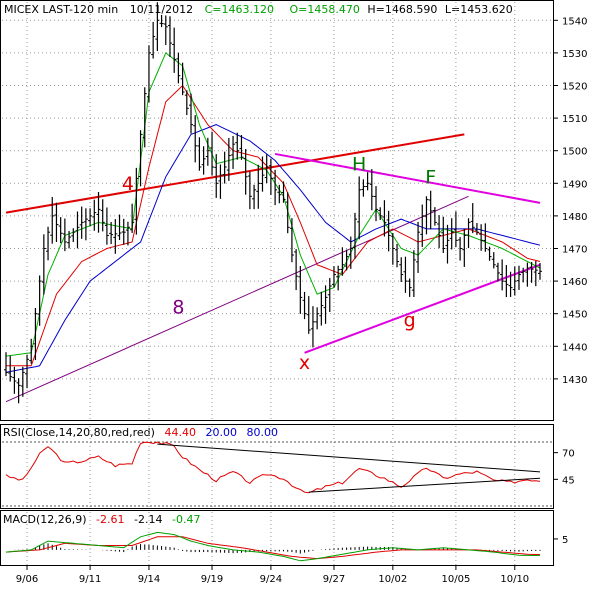 This screenshot has width=594, height=590. What do you see at coordinates (79, 432) in the screenshot?
I see `rsi-label-name: RSI(Close,14,20,80,red,red)` at bounding box center [79, 432].